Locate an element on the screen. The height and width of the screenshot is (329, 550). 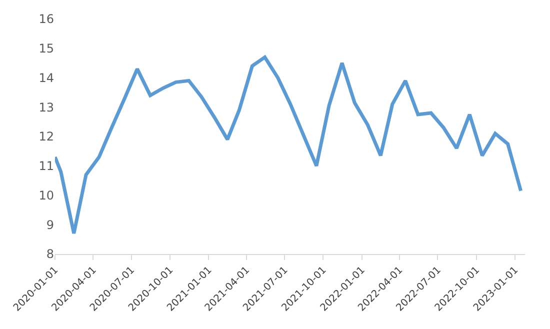
y-tick-label: 16 is located at coordinates (46, 19).